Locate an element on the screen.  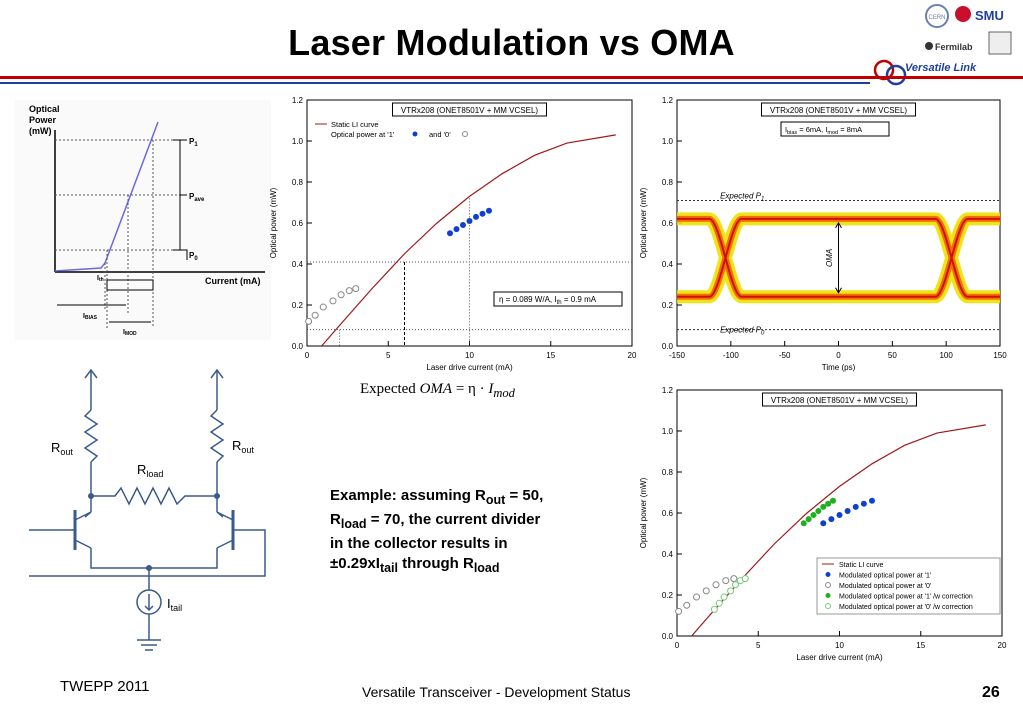
li-pave-label: Pave is located at coordinates (197, 197).